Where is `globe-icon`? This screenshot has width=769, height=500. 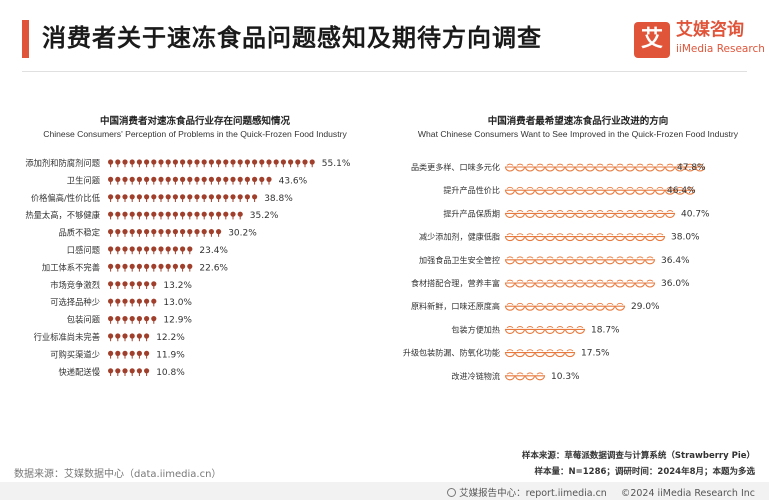 globe-icon is located at coordinates (452, 492).